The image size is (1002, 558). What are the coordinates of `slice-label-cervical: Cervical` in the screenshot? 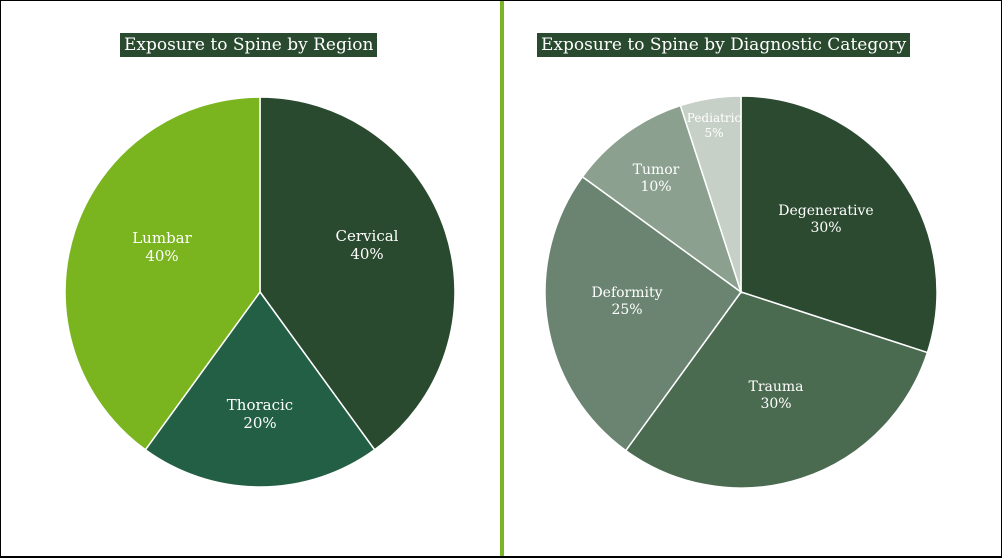 It's located at (367, 236).